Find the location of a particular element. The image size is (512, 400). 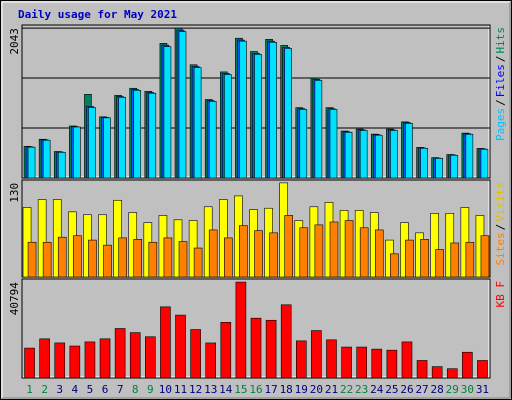

x-tick-label: 30 is located at coordinates (467, 389).